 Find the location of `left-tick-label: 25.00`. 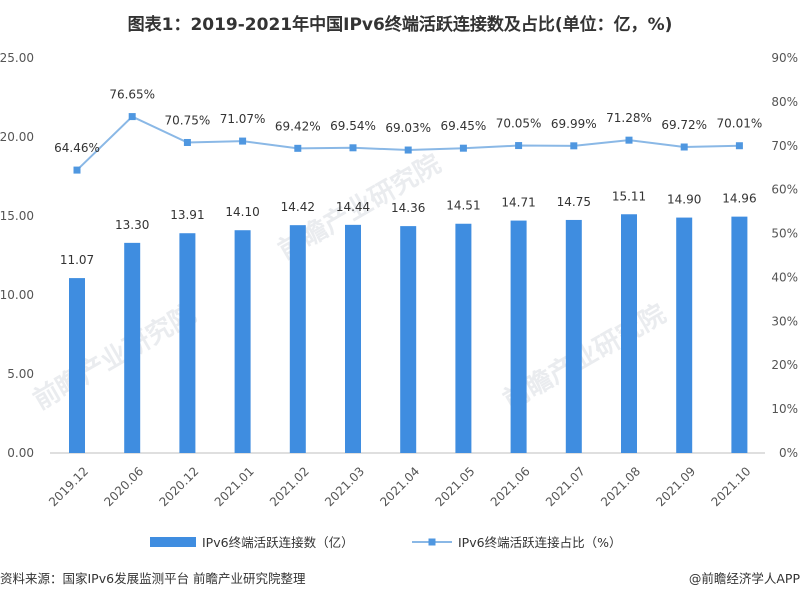

left-tick-label: 25.00 is located at coordinates (17, 58).